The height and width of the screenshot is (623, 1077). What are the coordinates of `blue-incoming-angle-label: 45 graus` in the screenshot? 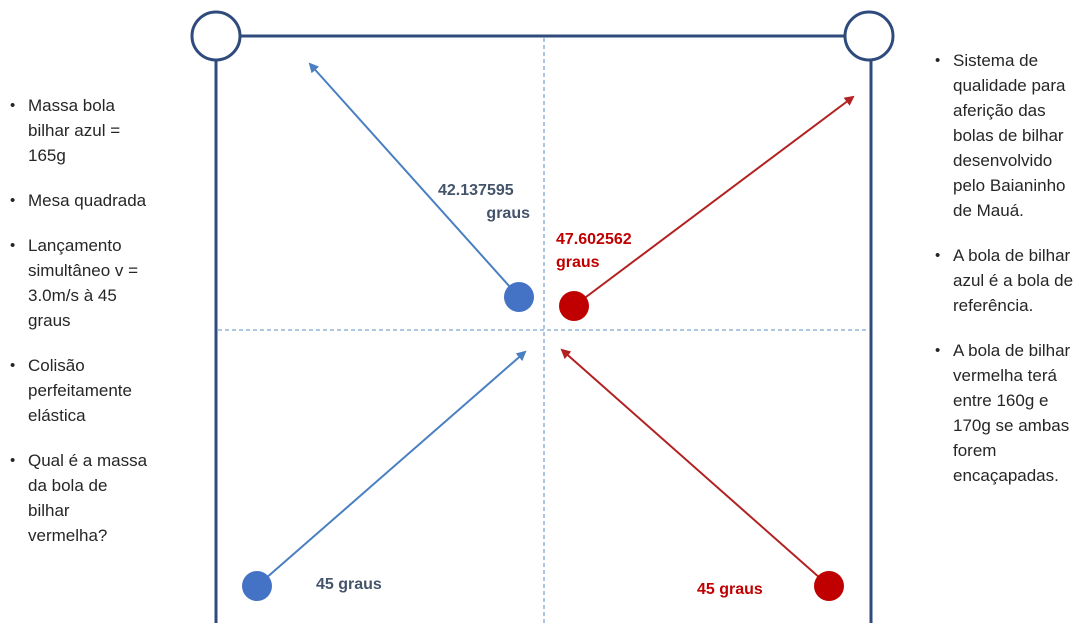 It's located at (349, 584).